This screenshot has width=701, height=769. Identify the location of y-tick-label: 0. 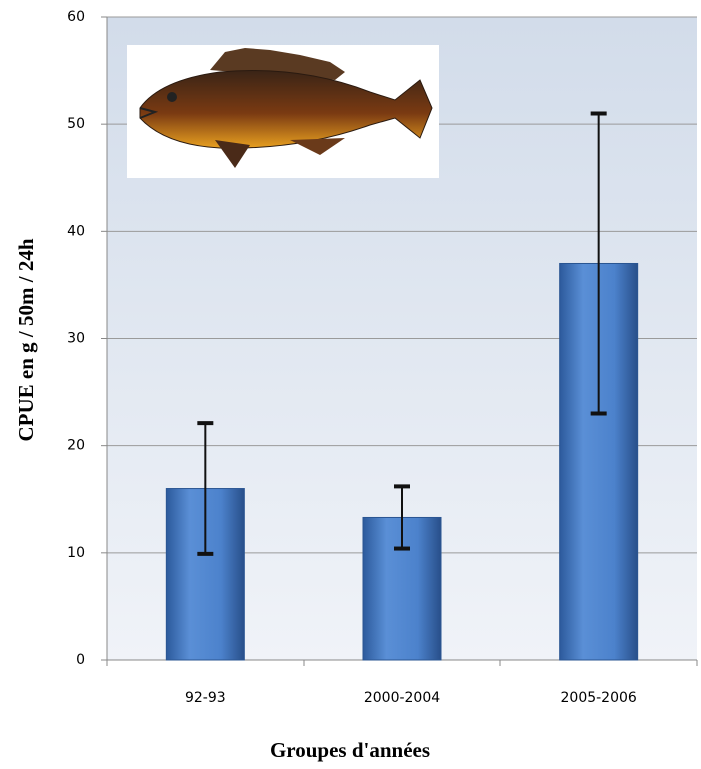
(80, 660).